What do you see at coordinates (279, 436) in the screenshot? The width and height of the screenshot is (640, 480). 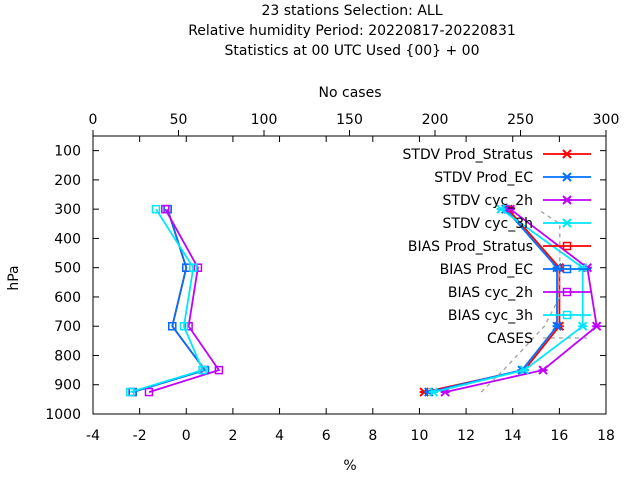 I see `x-tick-label: 4` at bounding box center [279, 436].